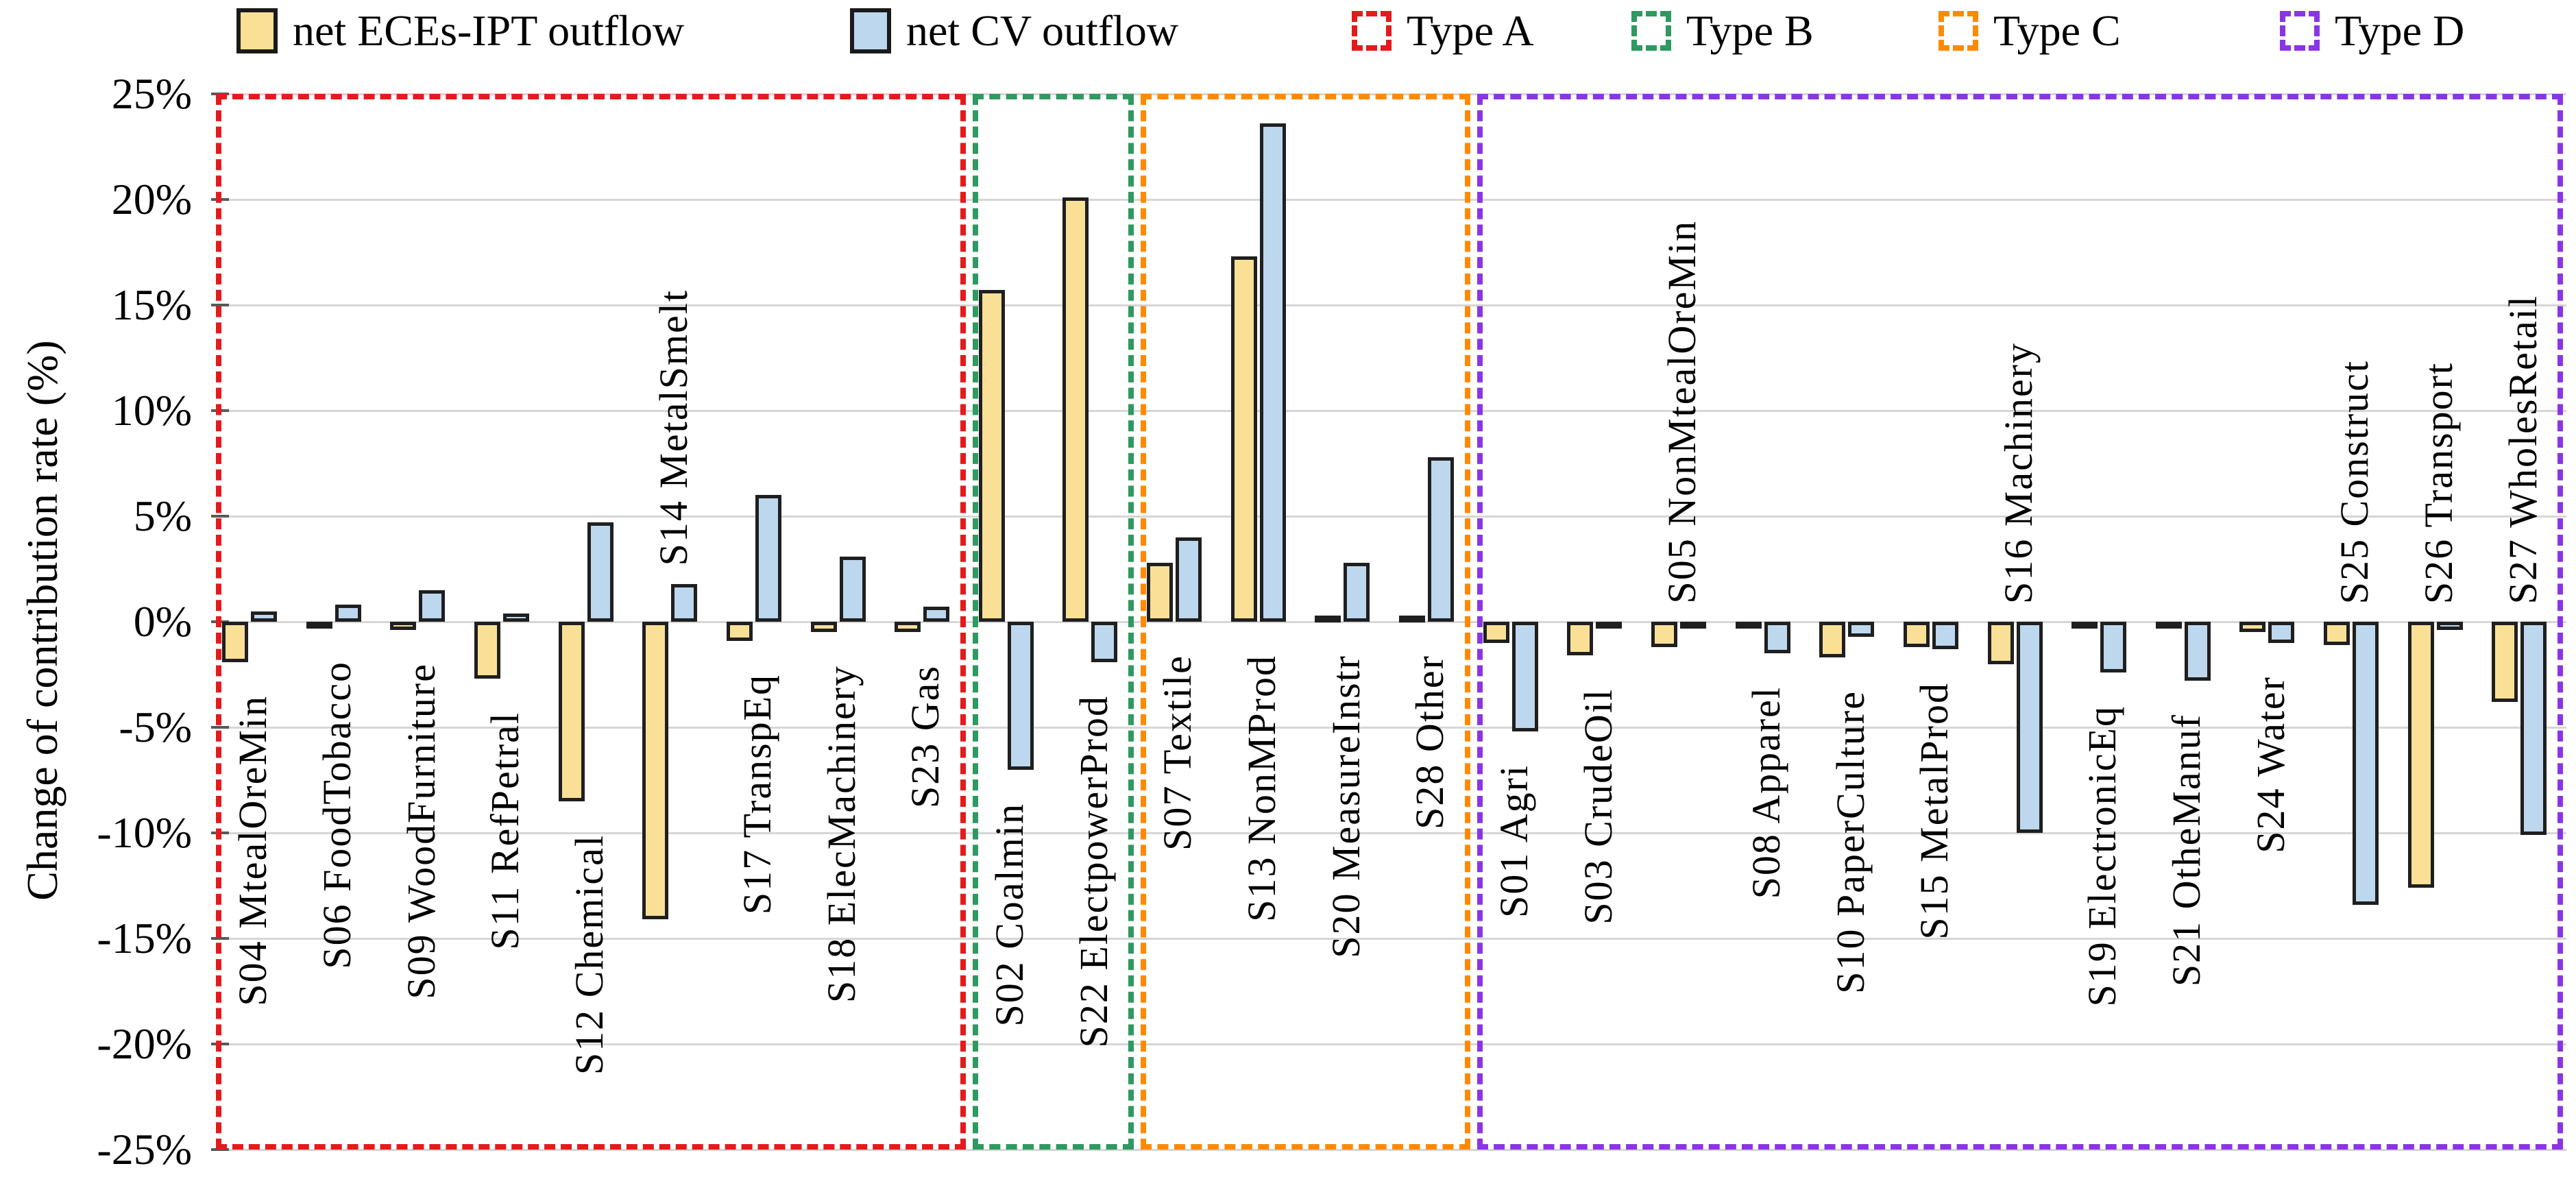 Image resolution: width=2576 pixels, height=1177 pixels. I want to click on bar-cv-S07, so click(1189, 579).